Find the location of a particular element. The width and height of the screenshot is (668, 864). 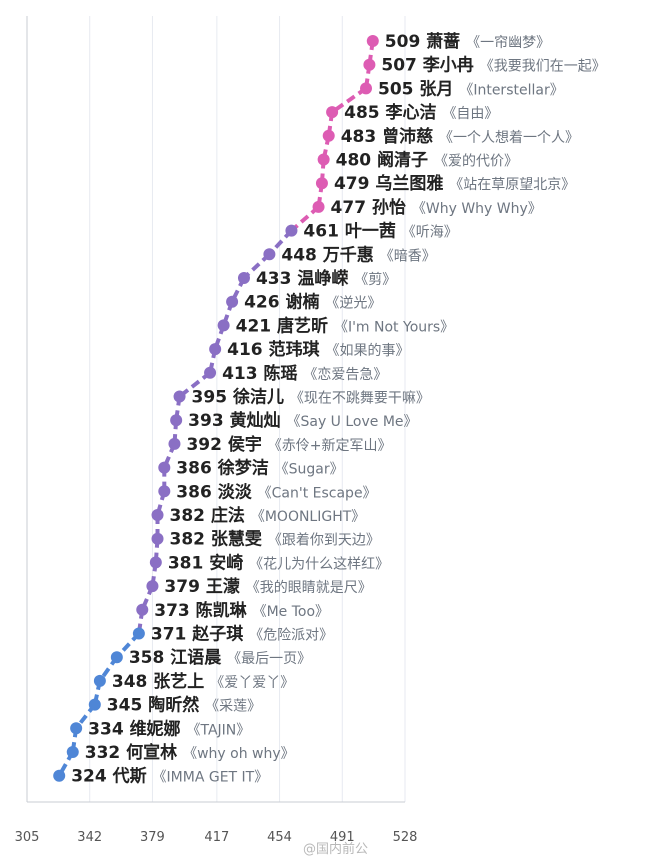

song-title: 《站在草原望北京》 is located at coordinates (512, 185).